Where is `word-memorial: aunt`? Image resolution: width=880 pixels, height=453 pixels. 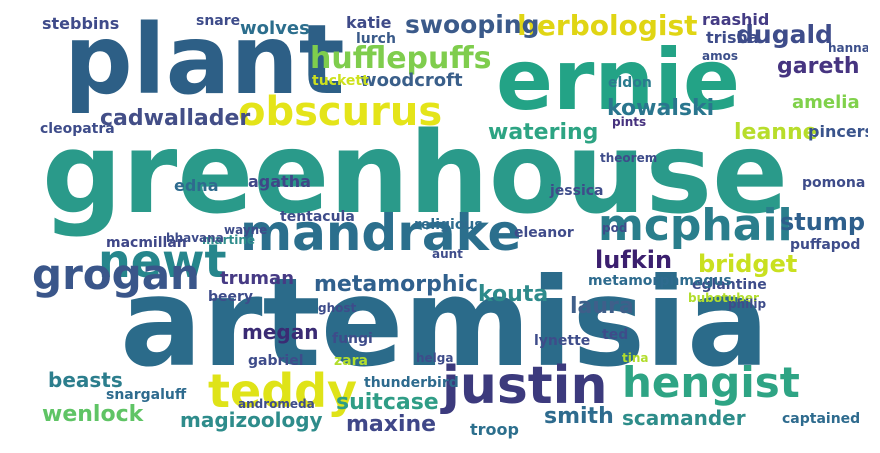 word-memorial: aunt is located at coordinates (447, 254).